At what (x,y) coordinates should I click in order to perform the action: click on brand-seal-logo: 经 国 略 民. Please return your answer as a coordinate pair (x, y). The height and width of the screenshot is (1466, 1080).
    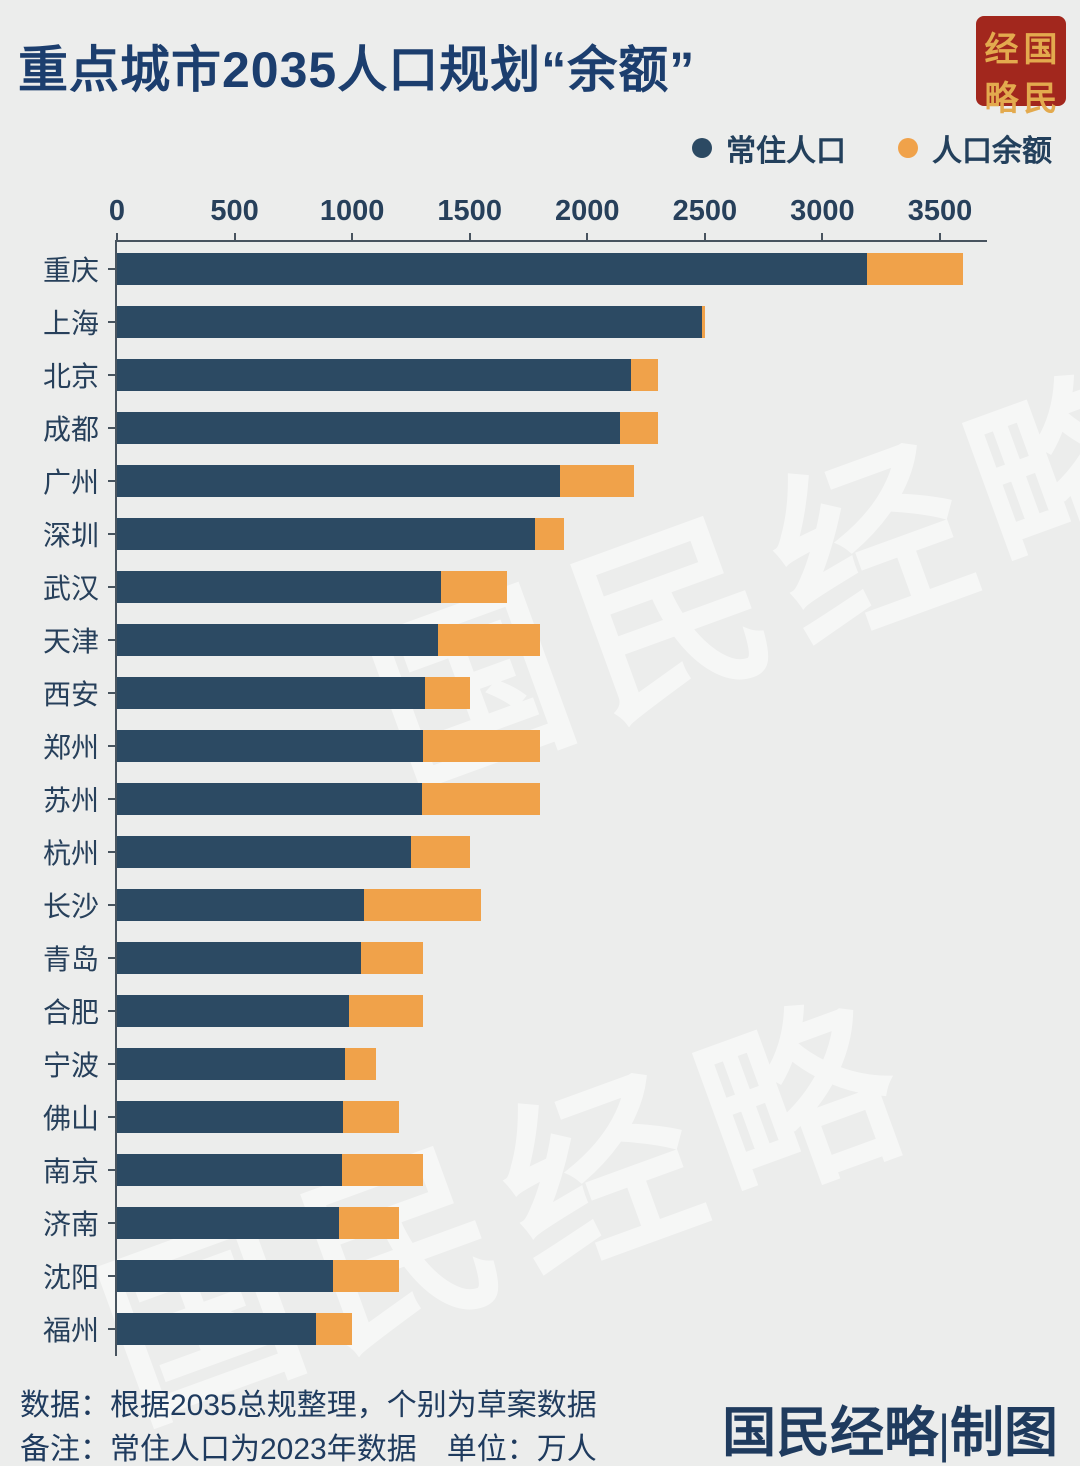
    Looking at the image, I should click on (1021, 67).